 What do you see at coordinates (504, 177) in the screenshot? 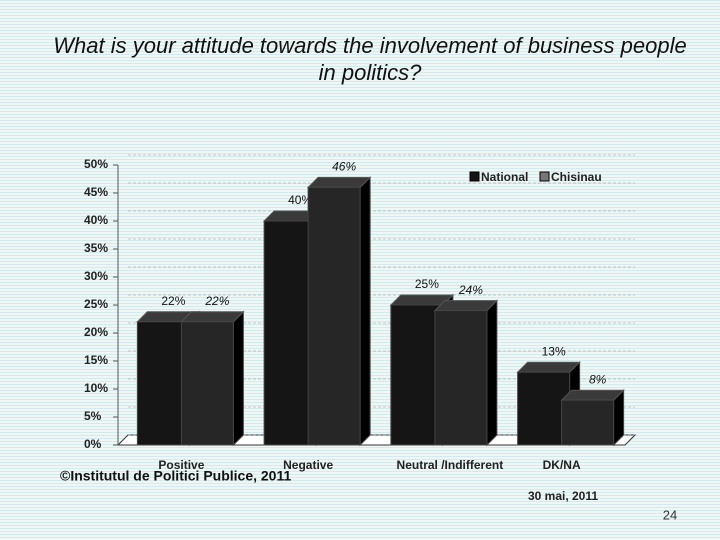
I see `legend-label: National` at bounding box center [504, 177].